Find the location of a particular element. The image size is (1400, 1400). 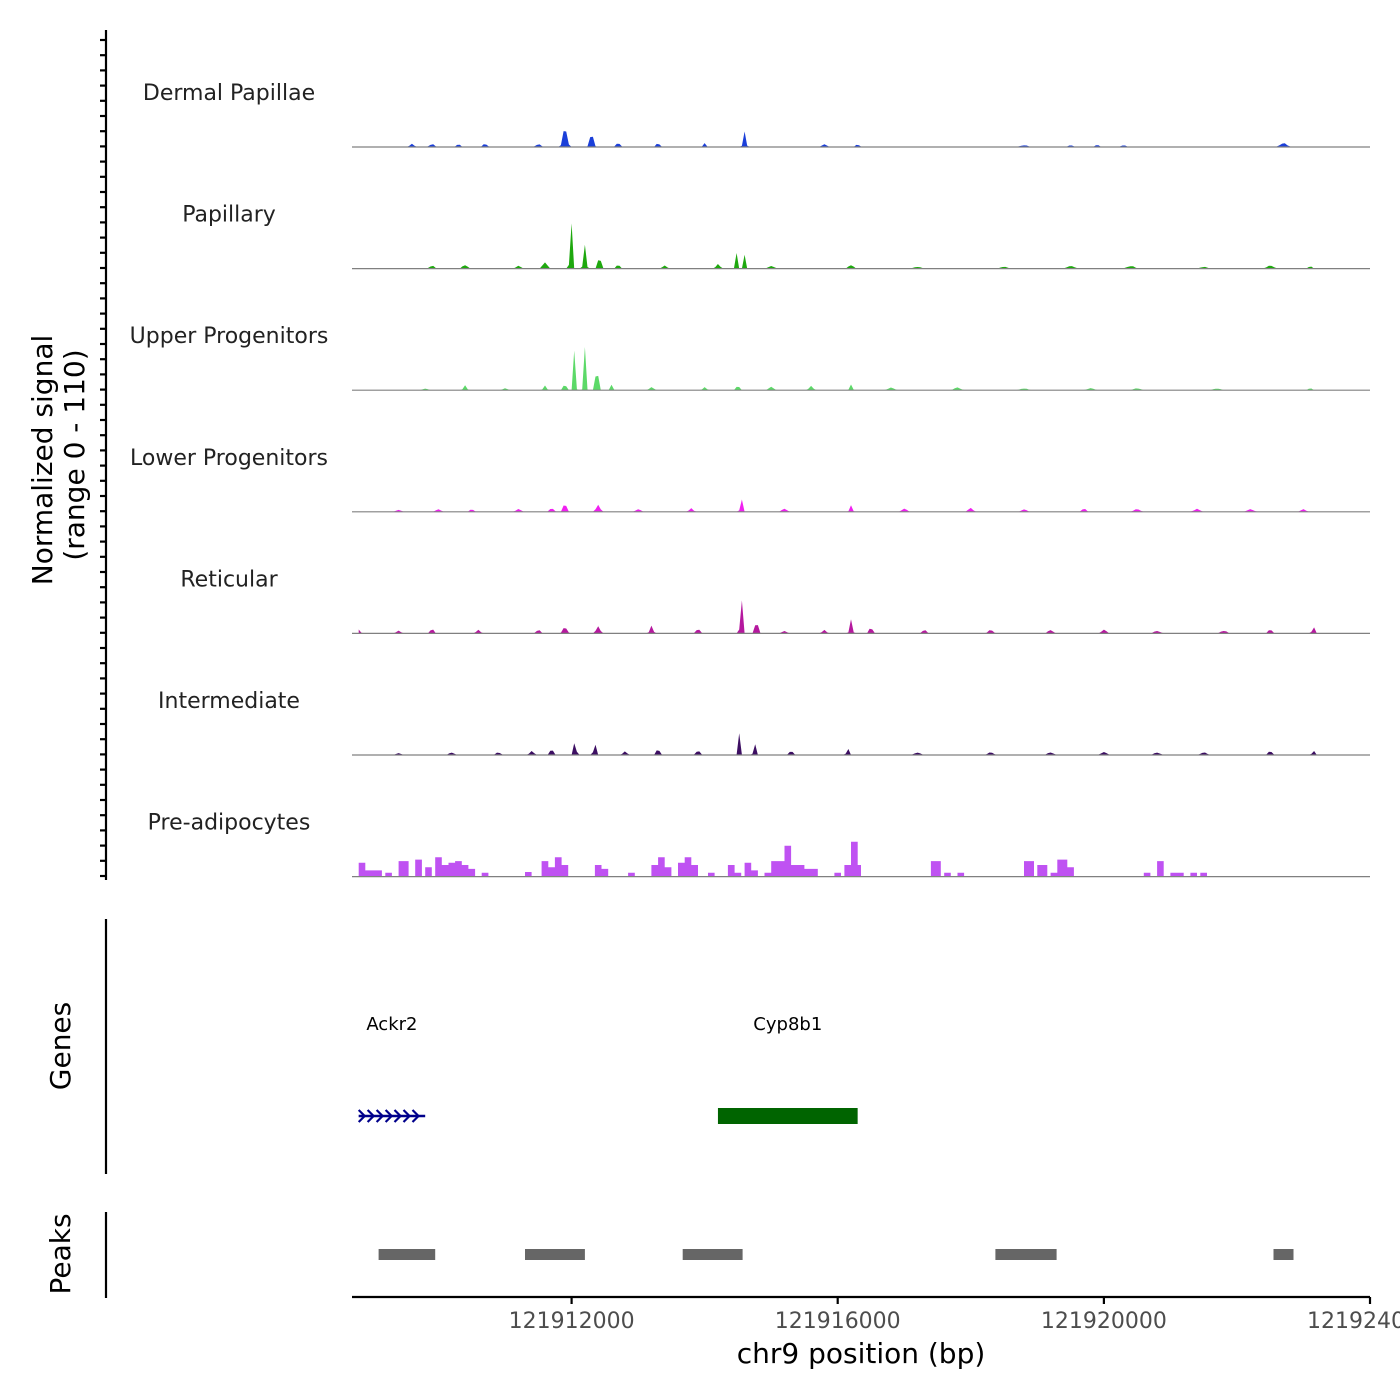

x-tick-label: 121920000 is located at coordinates (1104, 1321).